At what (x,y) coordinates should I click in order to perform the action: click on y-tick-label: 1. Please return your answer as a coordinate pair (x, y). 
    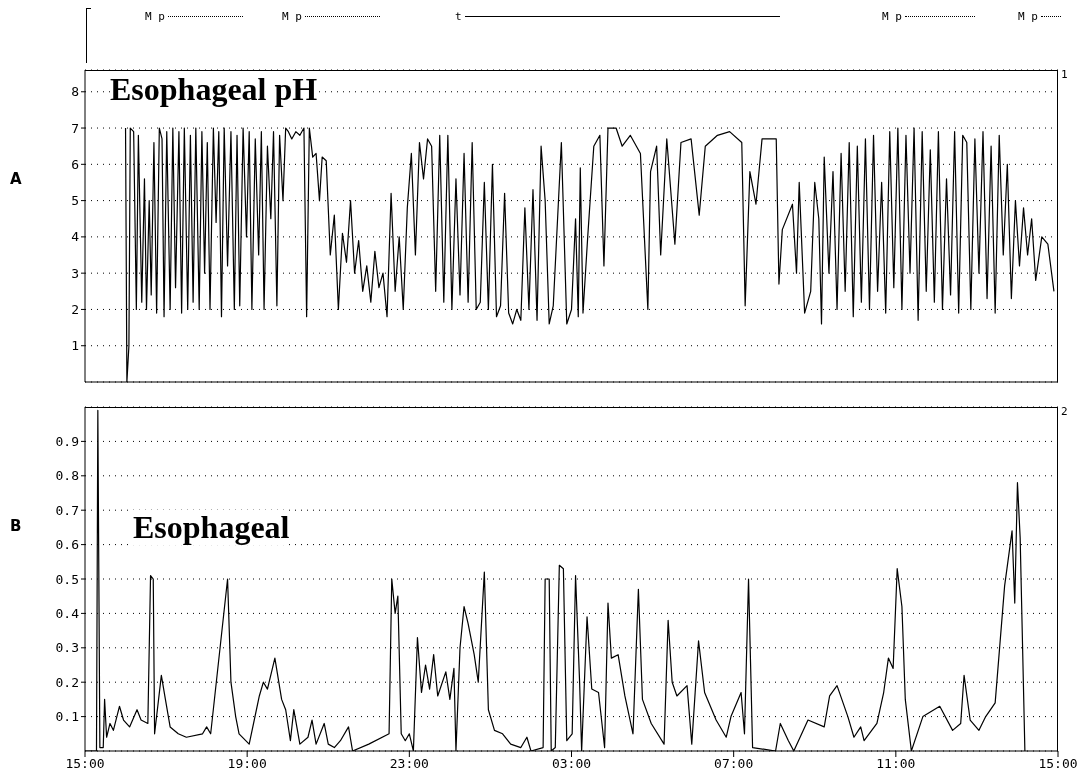
    Looking at the image, I should click on (75, 346).